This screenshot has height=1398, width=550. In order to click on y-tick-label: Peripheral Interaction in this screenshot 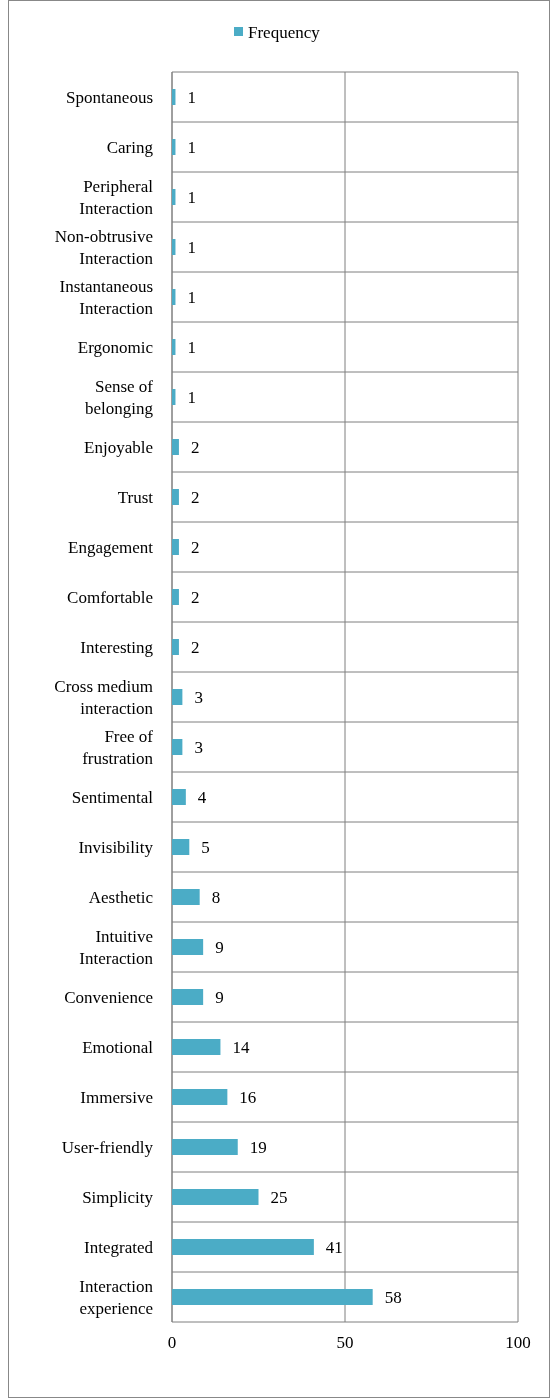, I will do `click(116, 197)`.